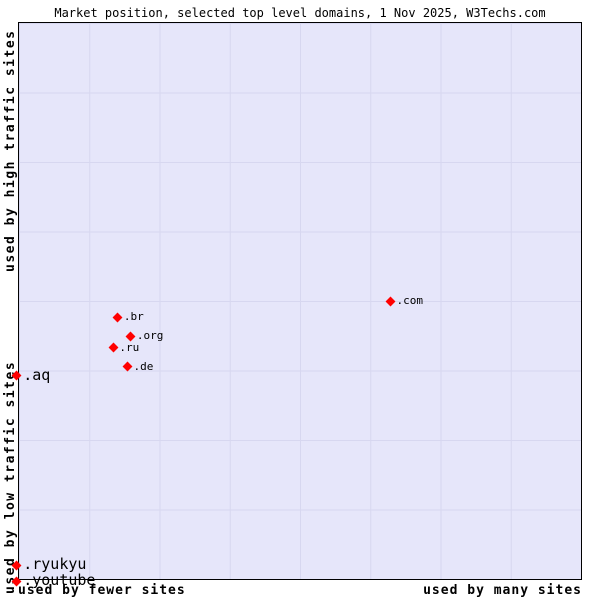 The width and height of the screenshot is (600, 600). Describe the element at coordinates (10, 477) in the screenshot. I see `y-axis-label-low-traffic: used by low traffic sites` at that location.